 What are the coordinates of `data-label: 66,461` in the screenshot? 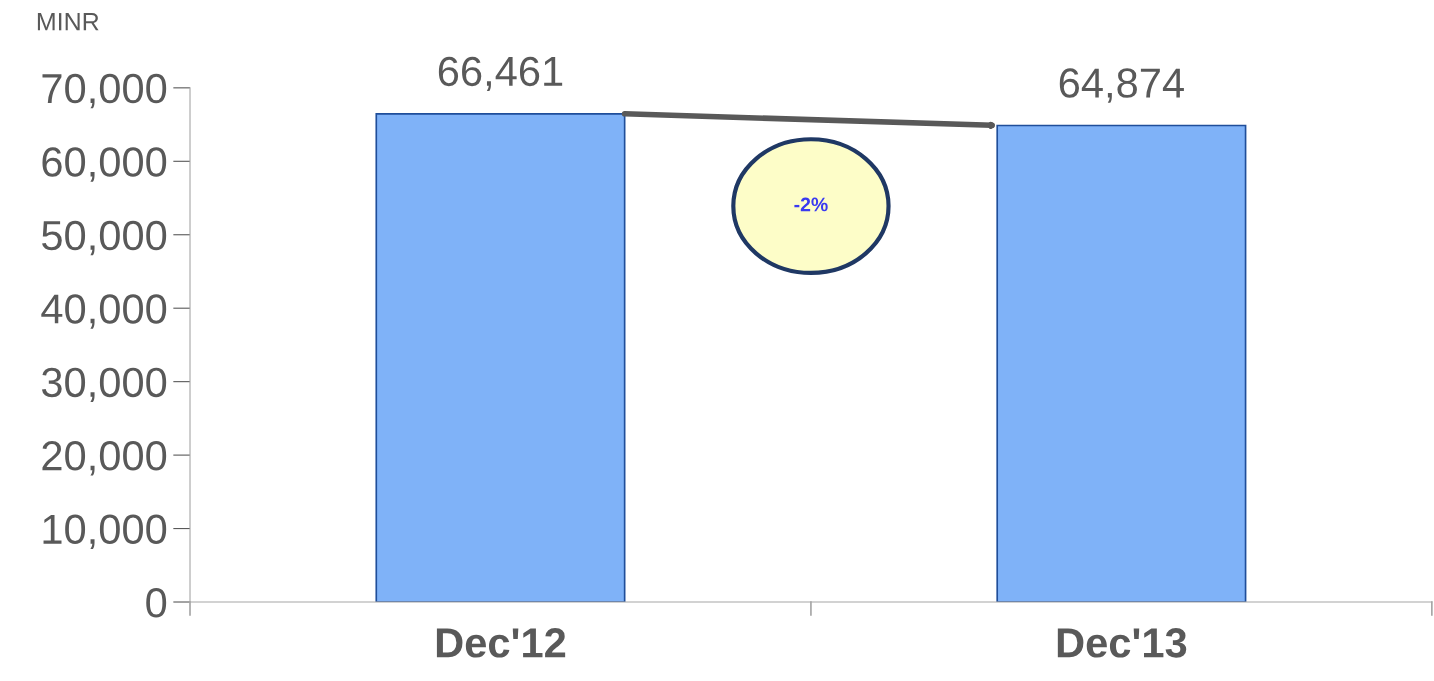 It's located at (500, 74).